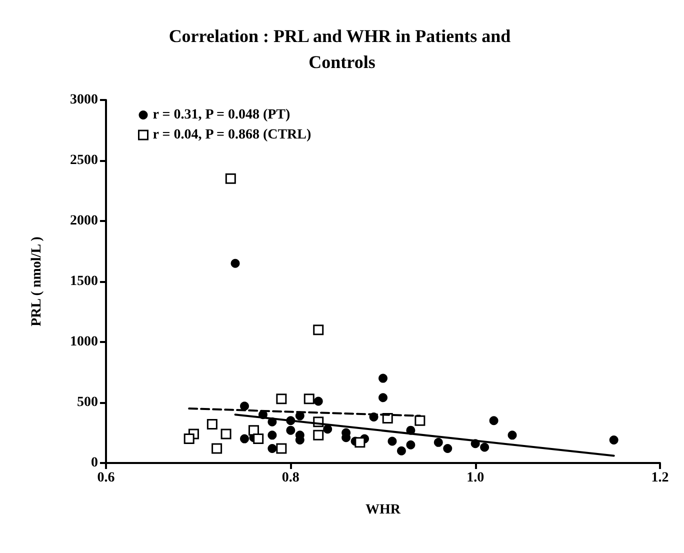 The width and height of the screenshot is (684, 553). What do you see at coordinates (94, 463) in the screenshot?
I see `y-tick-label: 0` at bounding box center [94, 463].